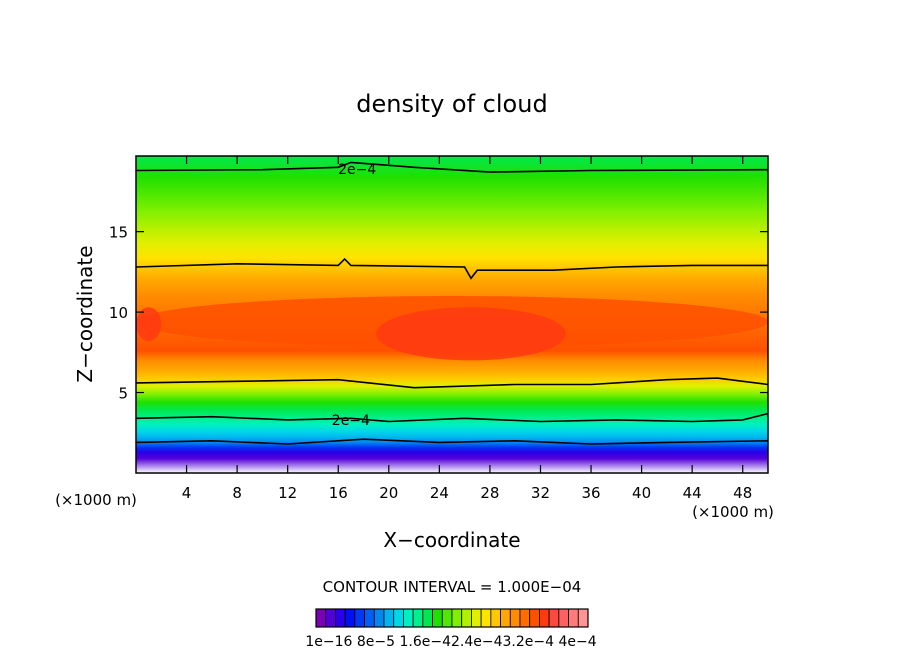 The width and height of the screenshot is (904, 654). Describe the element at coordinates (187, 493) in the screenshot. I see `x-tick-label: 4` at that location.